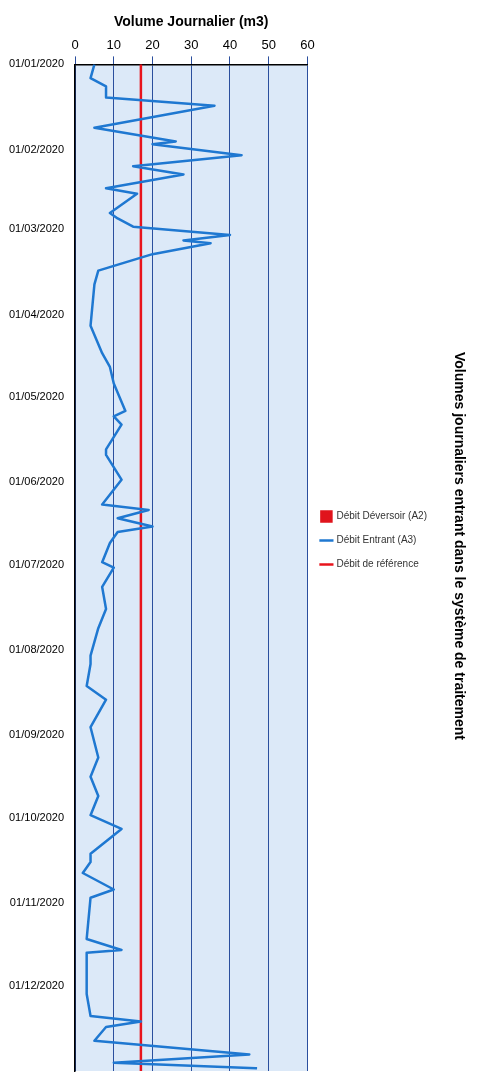  I want to click on x-tick-label: 0, so click(75, 45).